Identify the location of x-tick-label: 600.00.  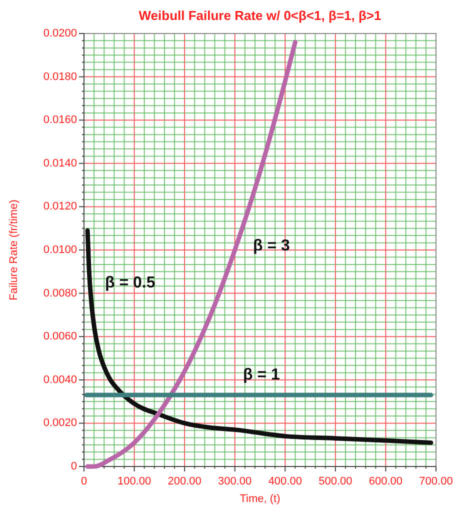
(385, 482).